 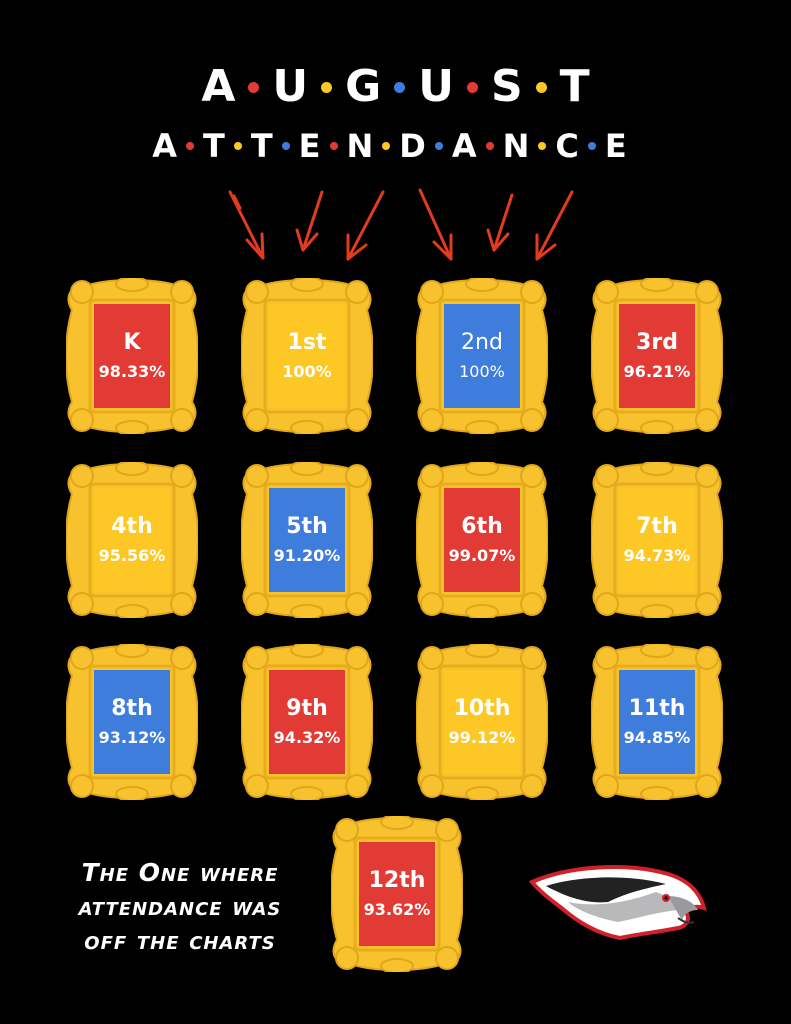 I want to click on grade-panel: 3rd 96.21%, so click(x=657, y=356).